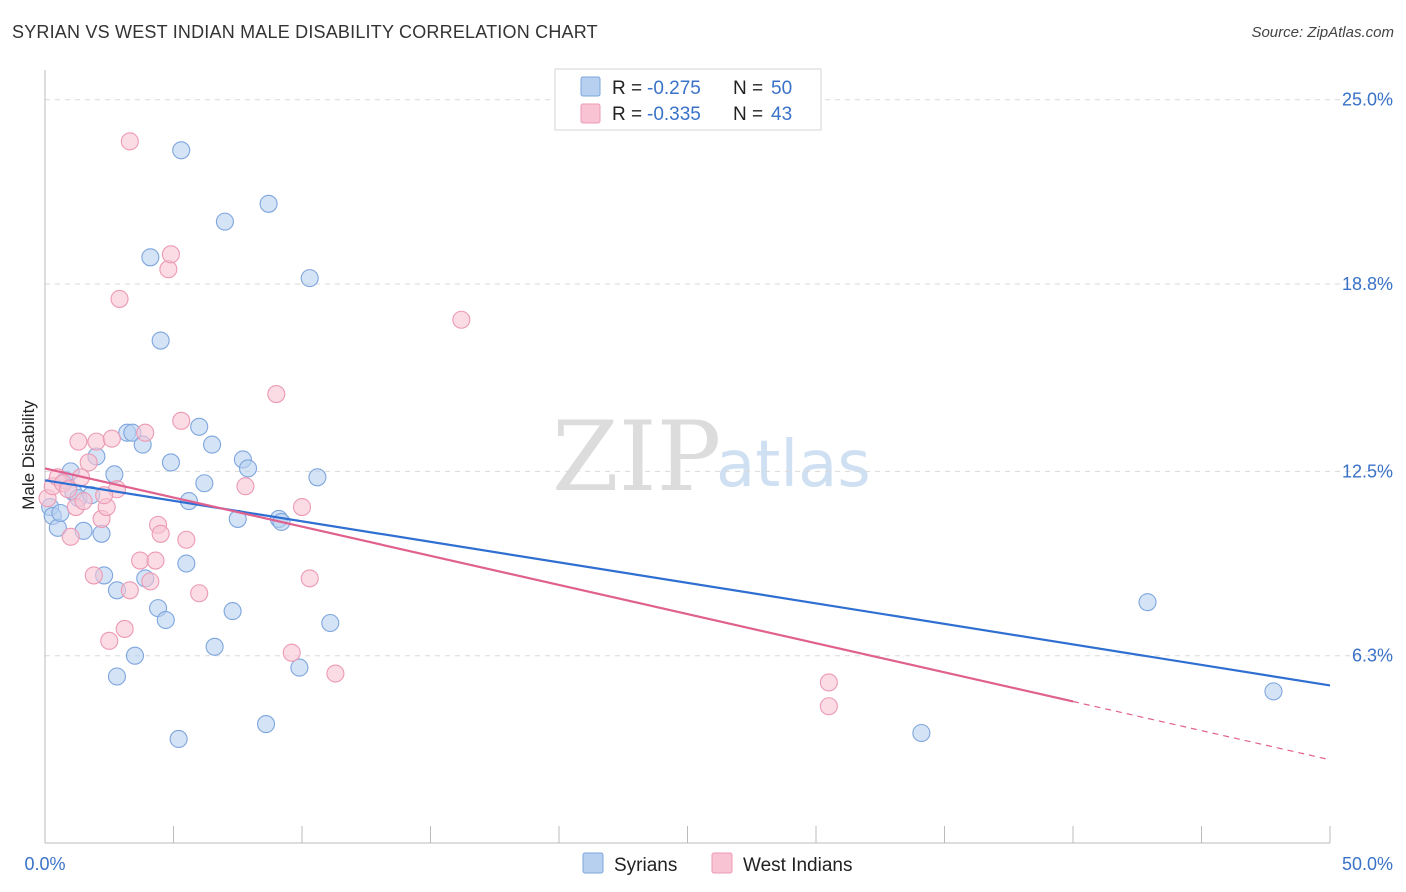 The image size is (1406, 892). Describe the element at coordinates (590, 113) in the screenshot. I see `legend-swatch-west-indians` at that location.